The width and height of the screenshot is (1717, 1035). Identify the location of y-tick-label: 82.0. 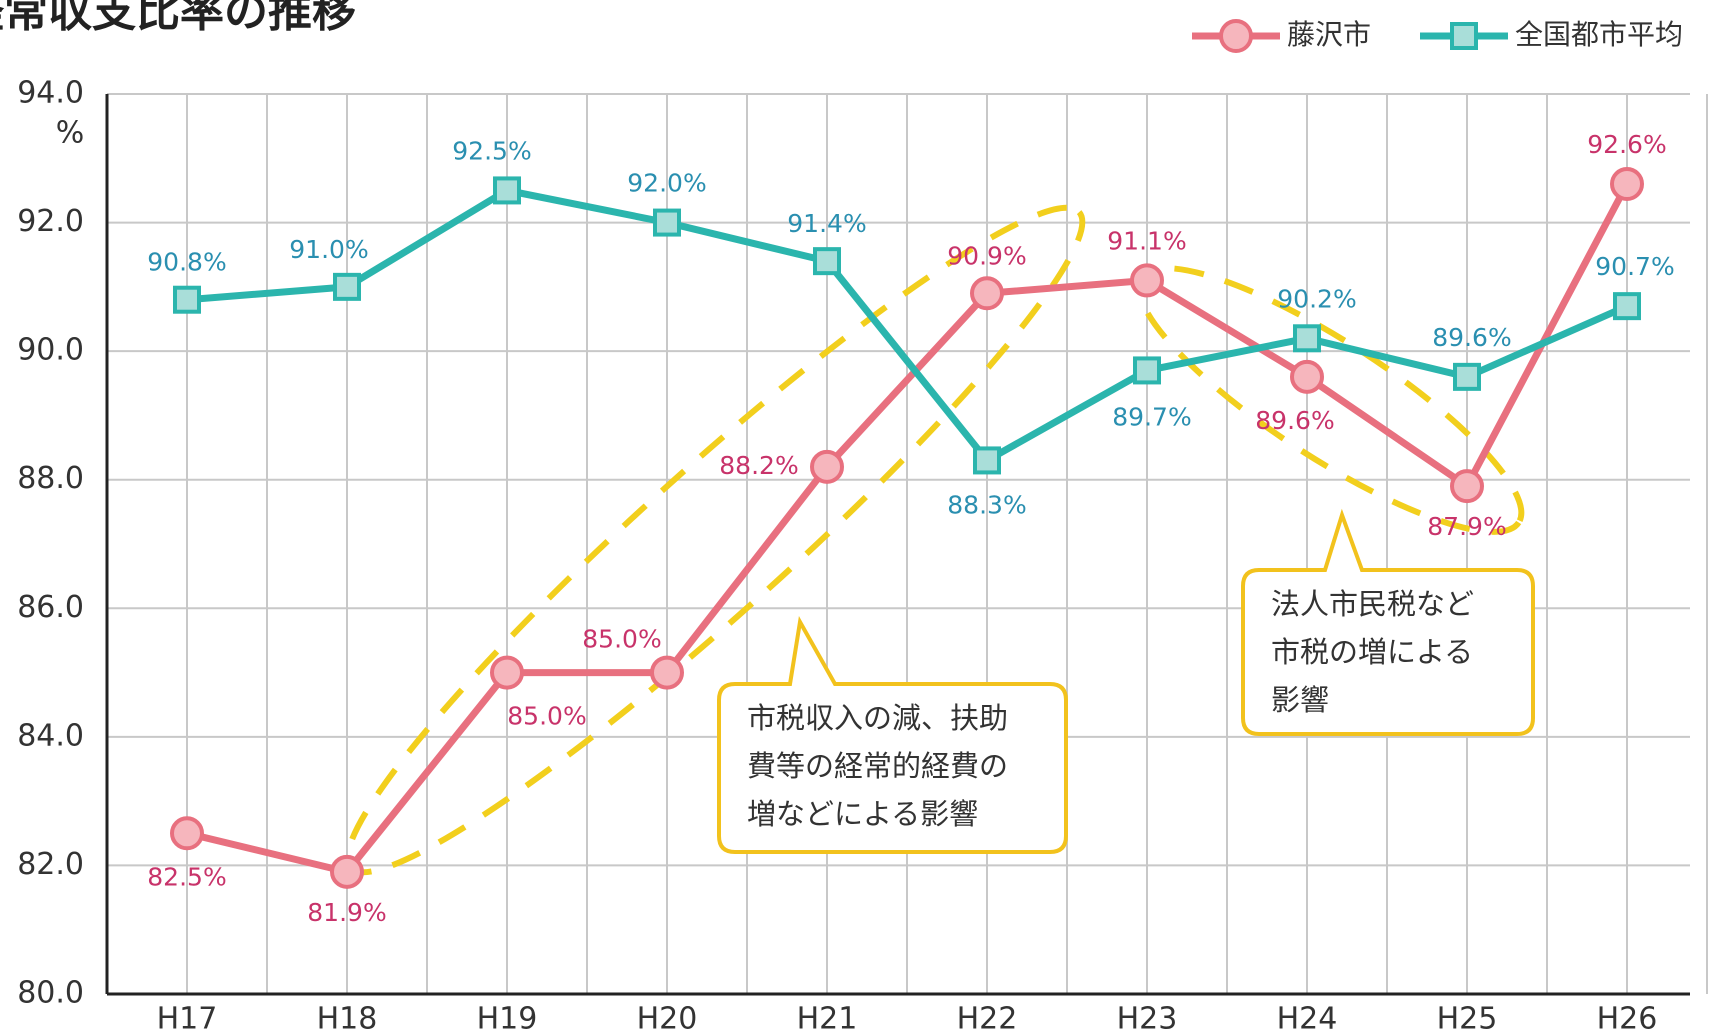
(50, 864).